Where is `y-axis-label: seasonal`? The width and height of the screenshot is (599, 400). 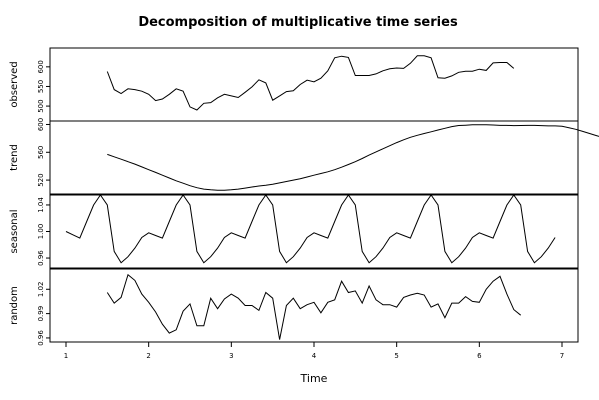
y-axis-label: seasonal is located at coordinates (14, 231).